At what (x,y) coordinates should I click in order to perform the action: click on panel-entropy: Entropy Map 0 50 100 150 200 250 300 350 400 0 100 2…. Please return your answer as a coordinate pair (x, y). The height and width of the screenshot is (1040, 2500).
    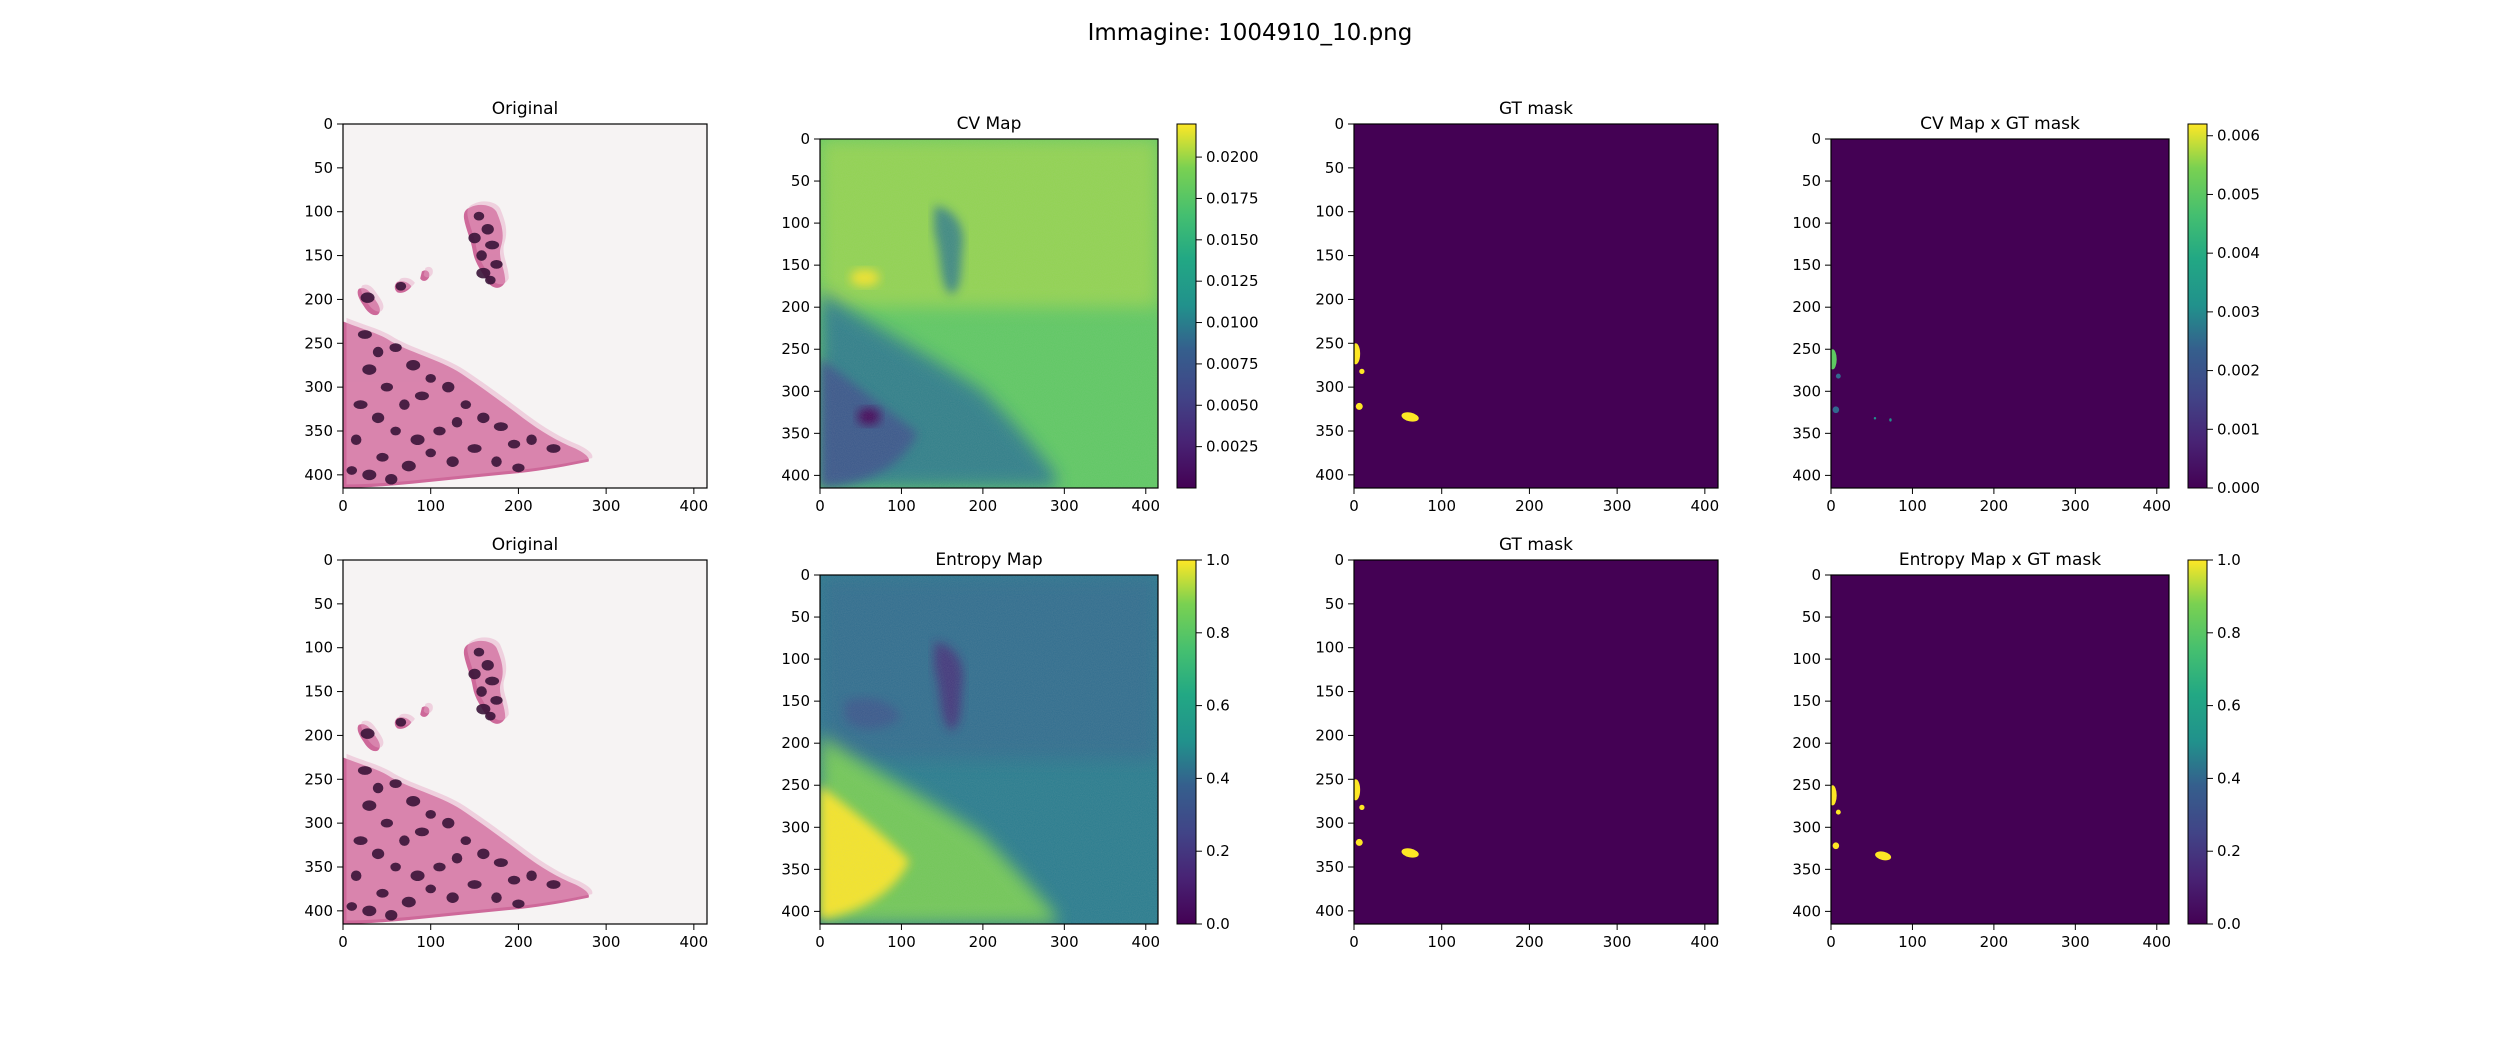
    Looking at the image, I should click on (1005, 750).